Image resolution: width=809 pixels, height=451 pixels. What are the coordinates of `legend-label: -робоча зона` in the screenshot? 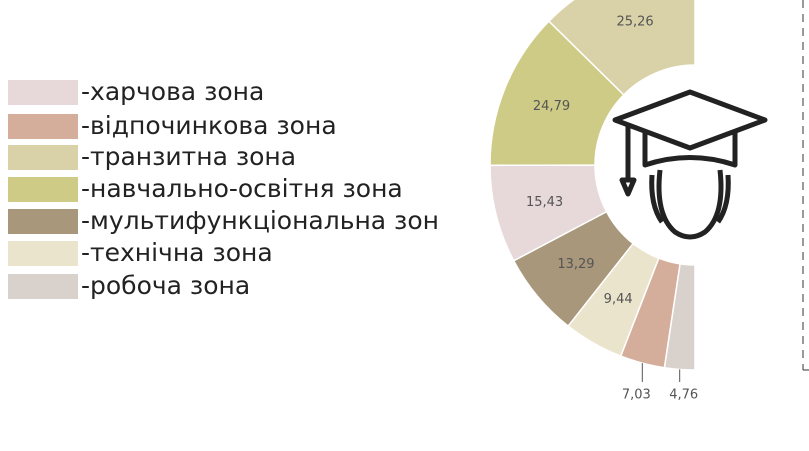 It's located at (165, 285).